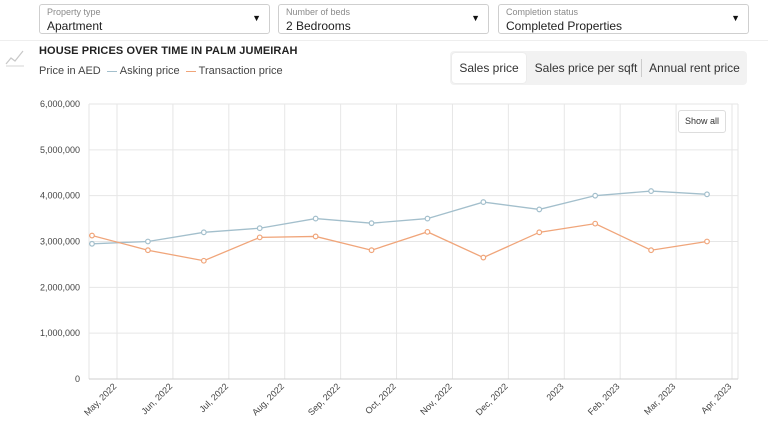 The width and height of the screenshot is (768, 421). Describe the element at coordinates (154, 19) in the screenshot. I see `property-type-select: Property type Apartment ▼` at that location.